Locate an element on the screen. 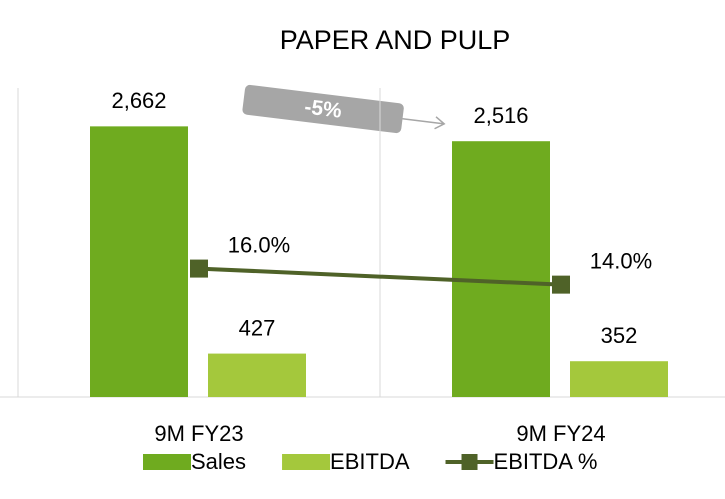  legend-label: EBITDA is located at coordinates (370, 461).